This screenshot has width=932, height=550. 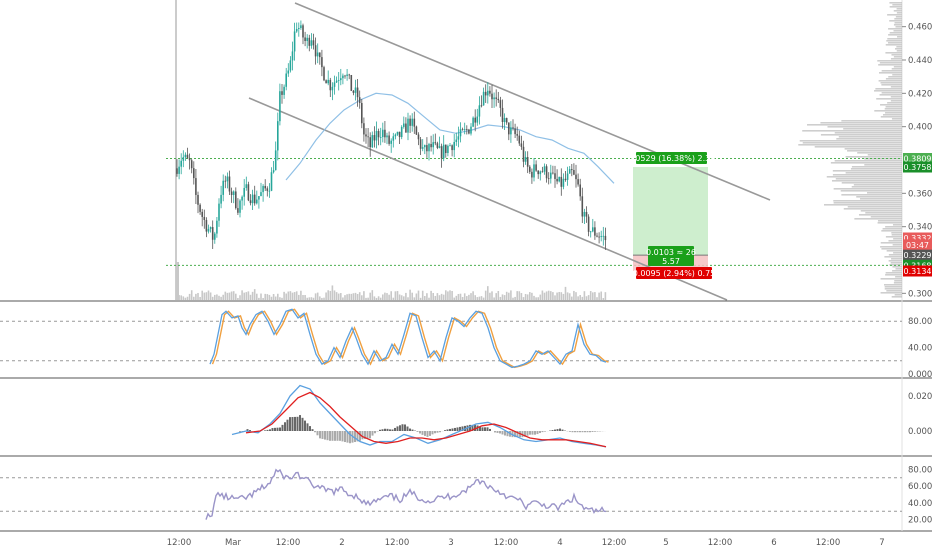 I want to click on target-label: 0.0529 (16.38%) 2.38, so click(x=672, y=158).